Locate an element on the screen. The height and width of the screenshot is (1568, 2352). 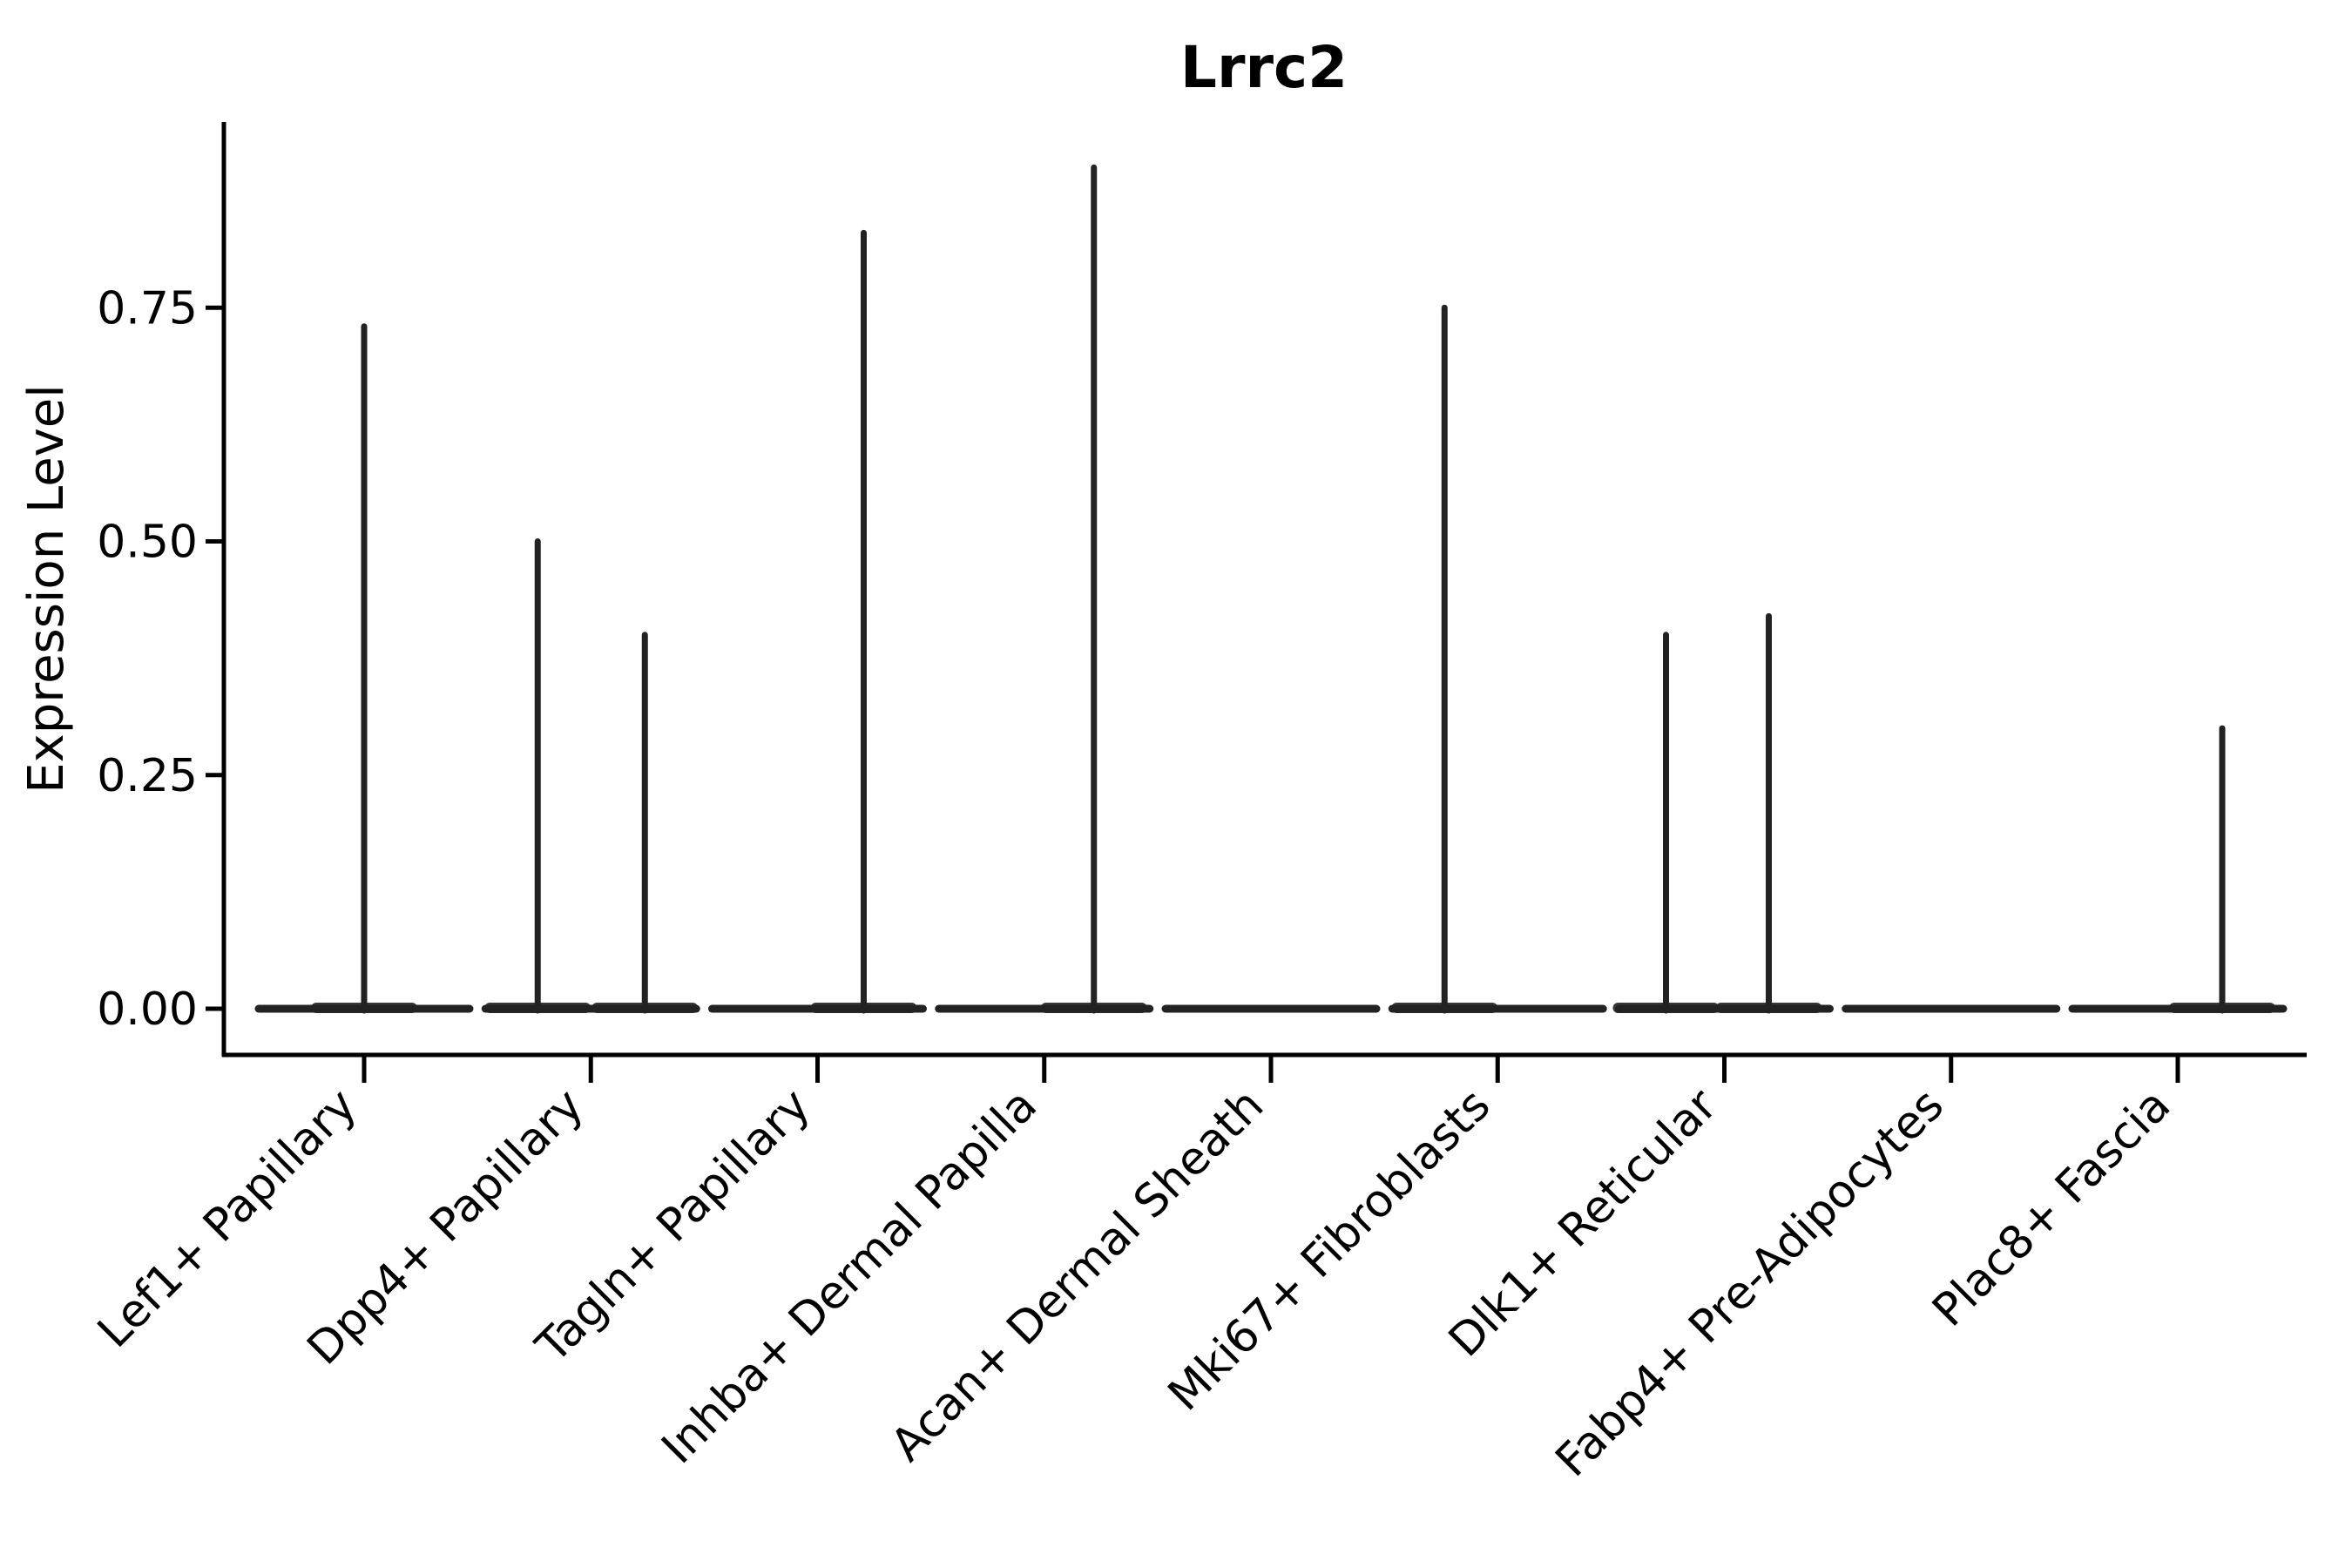
y-tick-label: 0.25 is located at coordinates (147, 776).